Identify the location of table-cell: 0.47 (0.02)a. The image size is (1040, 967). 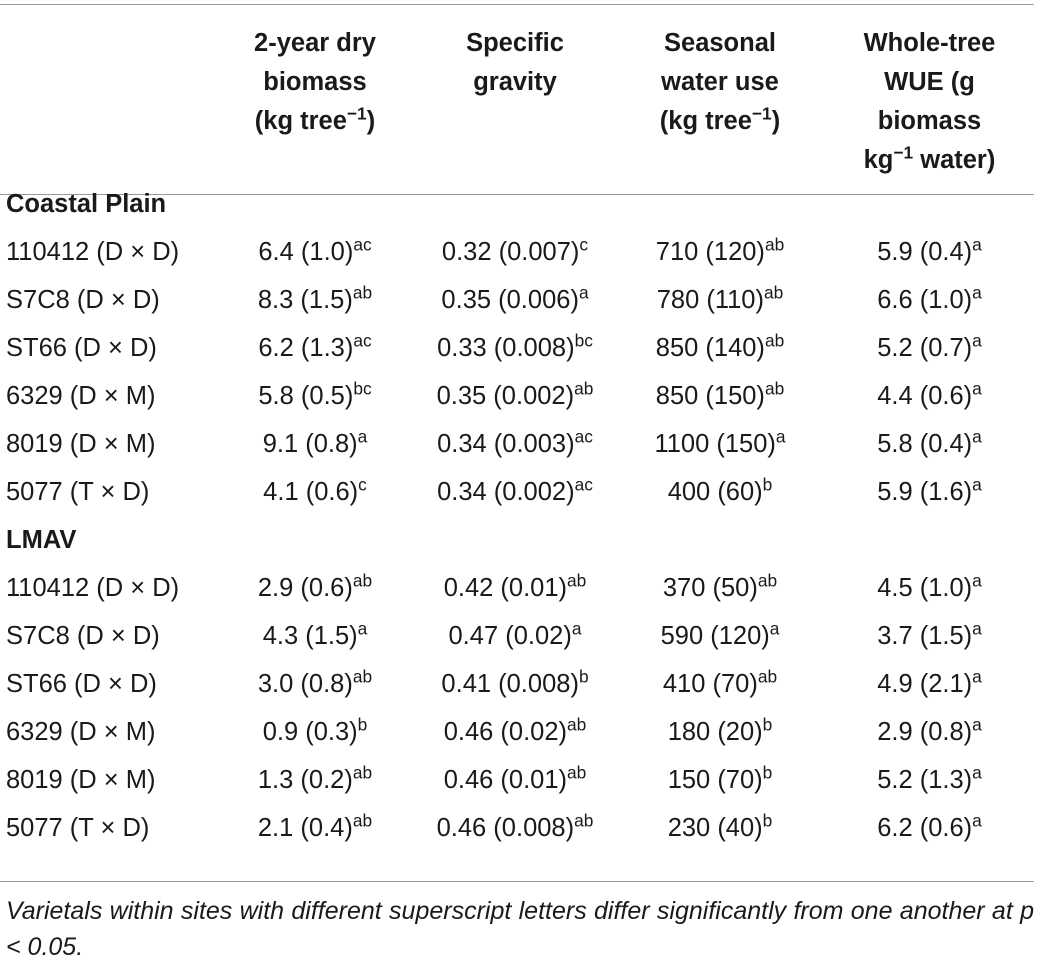
(515, 636).